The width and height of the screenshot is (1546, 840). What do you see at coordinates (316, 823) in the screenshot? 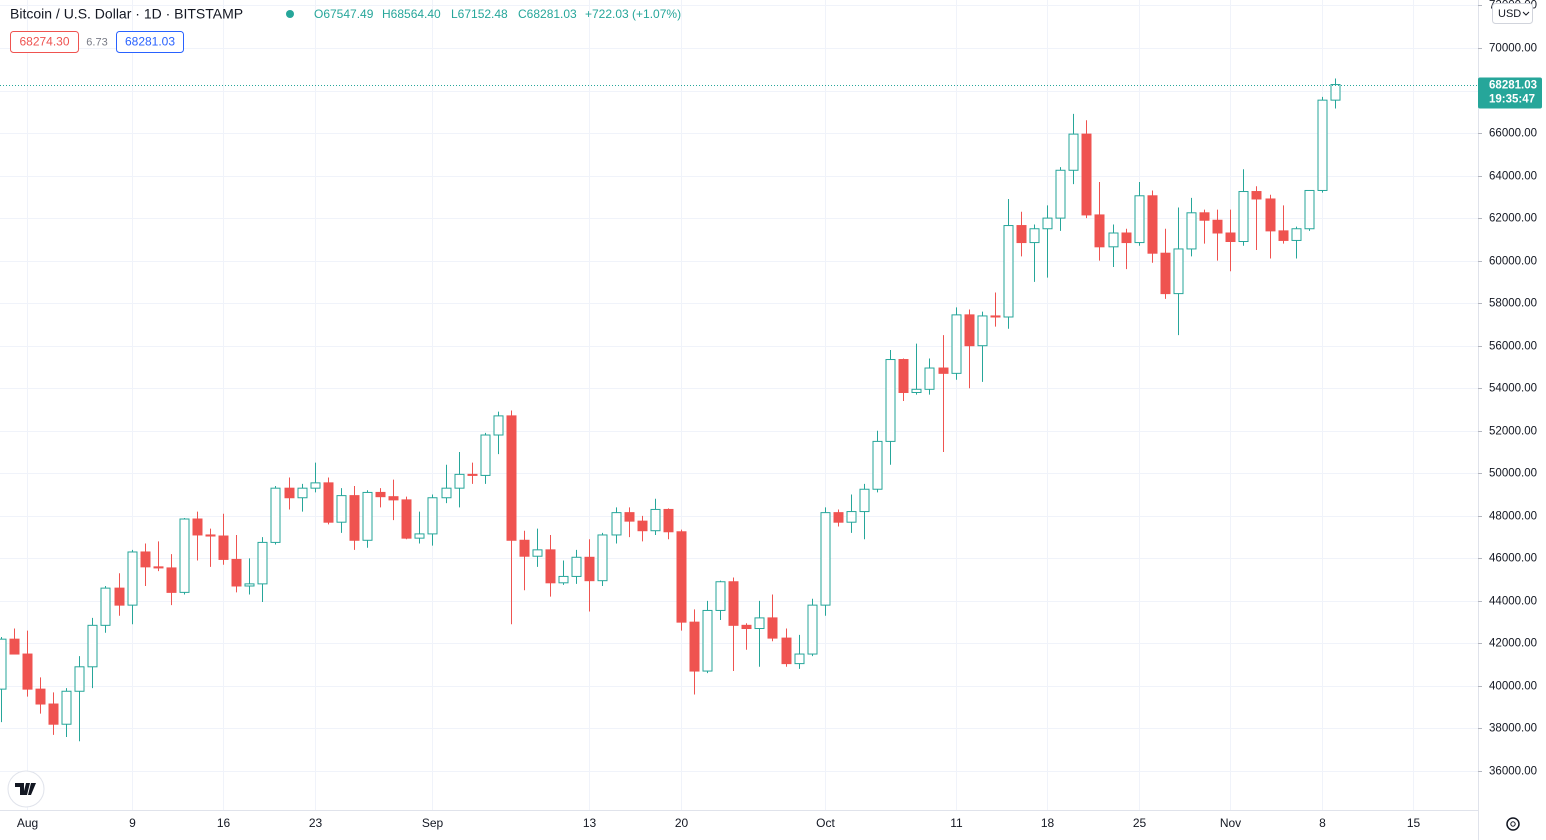
I see `x-tick-label: 23` at bounding box center [316, 823].